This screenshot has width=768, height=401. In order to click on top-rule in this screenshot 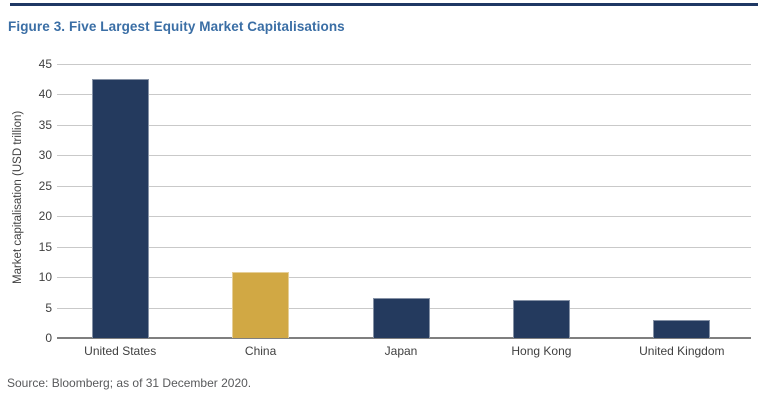, I will do `click(384, 4)`.